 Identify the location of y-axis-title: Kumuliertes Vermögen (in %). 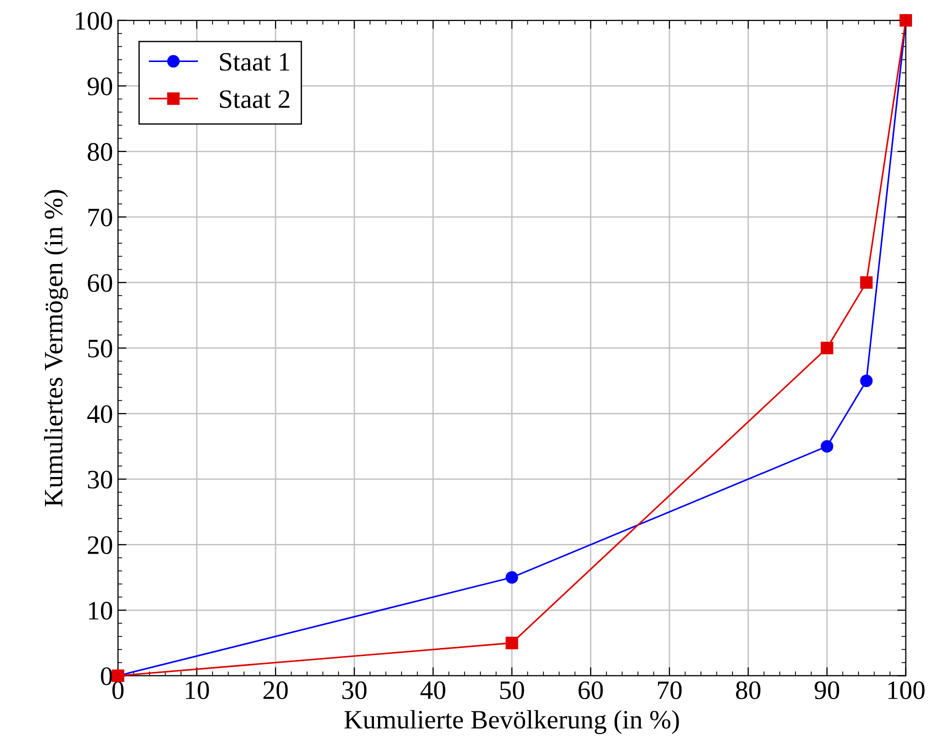
(56, 348).